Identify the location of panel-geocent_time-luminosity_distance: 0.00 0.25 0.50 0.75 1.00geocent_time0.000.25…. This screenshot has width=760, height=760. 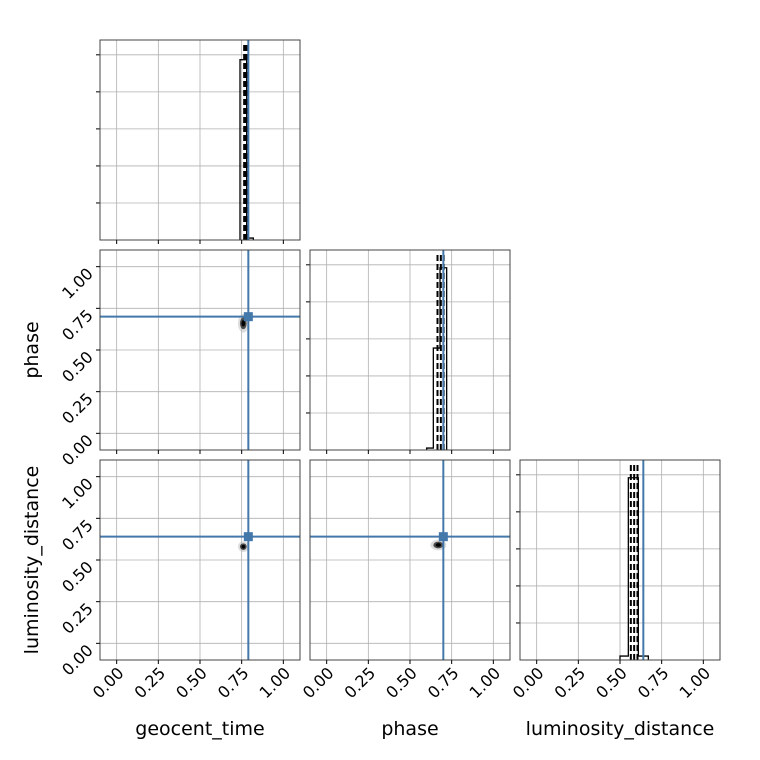
(161, 599).